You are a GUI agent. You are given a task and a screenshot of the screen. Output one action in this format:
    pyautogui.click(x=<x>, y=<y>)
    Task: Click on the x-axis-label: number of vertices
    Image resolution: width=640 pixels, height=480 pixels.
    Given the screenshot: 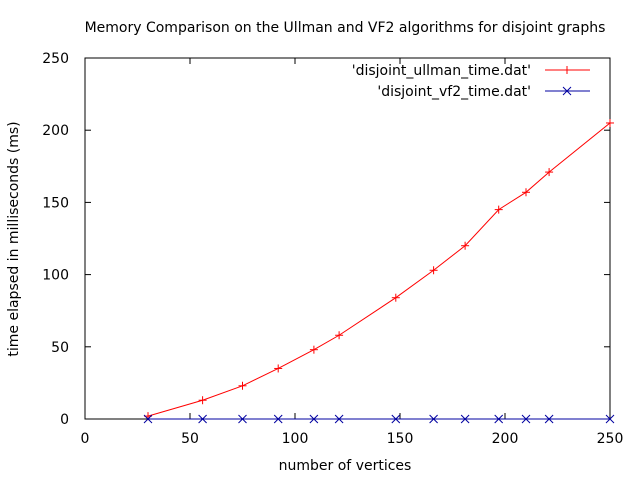 What is the action you would take?
    pyautogui.click(x=345, y=466)
    